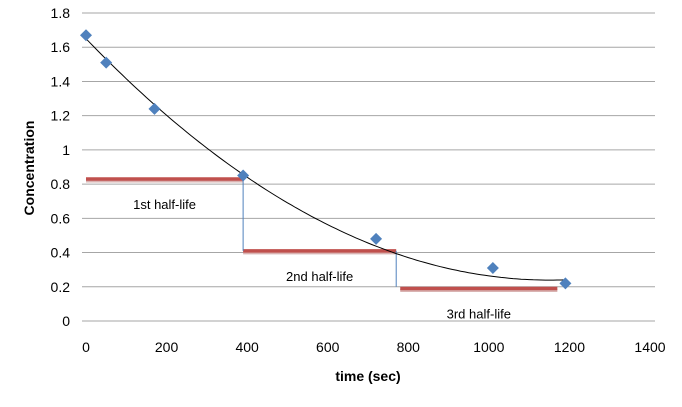 The width and height of the screenshot is (682, 407). Describe the element at coordinates (319, 276) in the screenshot. I see `half-life-label: 2nd half-life` at that location.